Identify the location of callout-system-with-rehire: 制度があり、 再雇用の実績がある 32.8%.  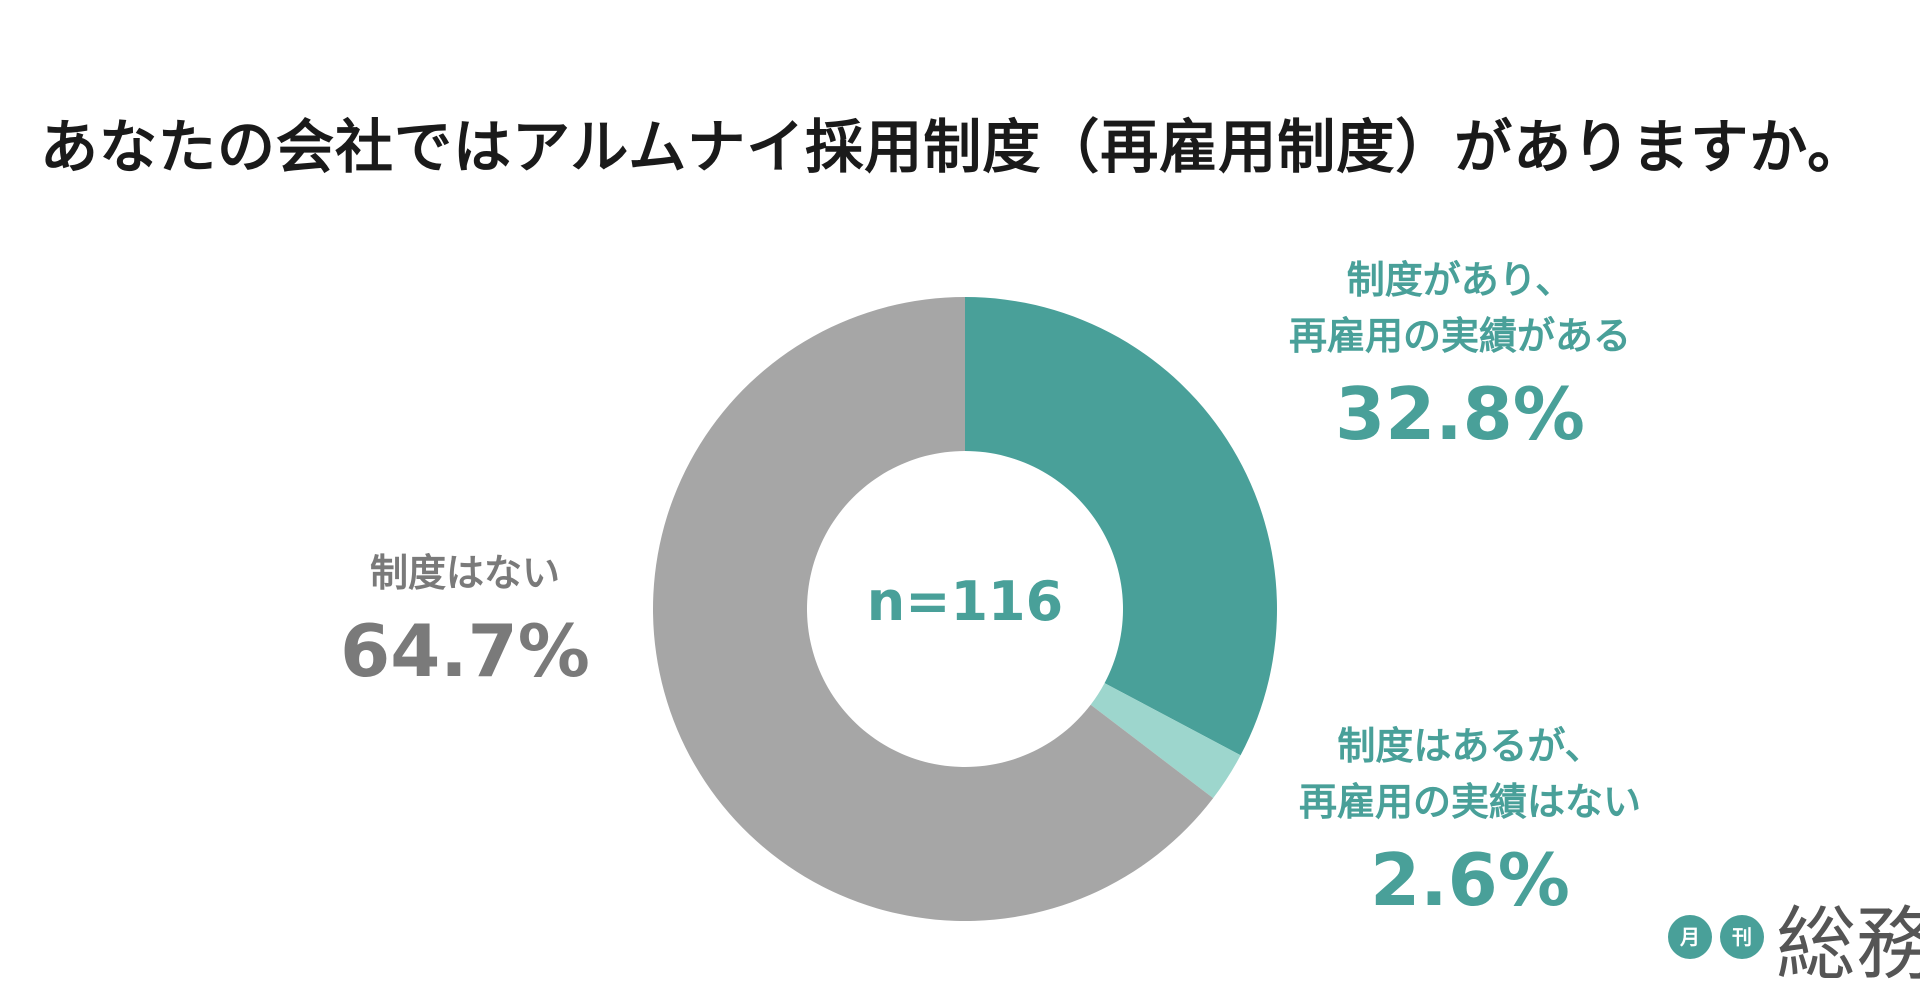
(1460, 356).